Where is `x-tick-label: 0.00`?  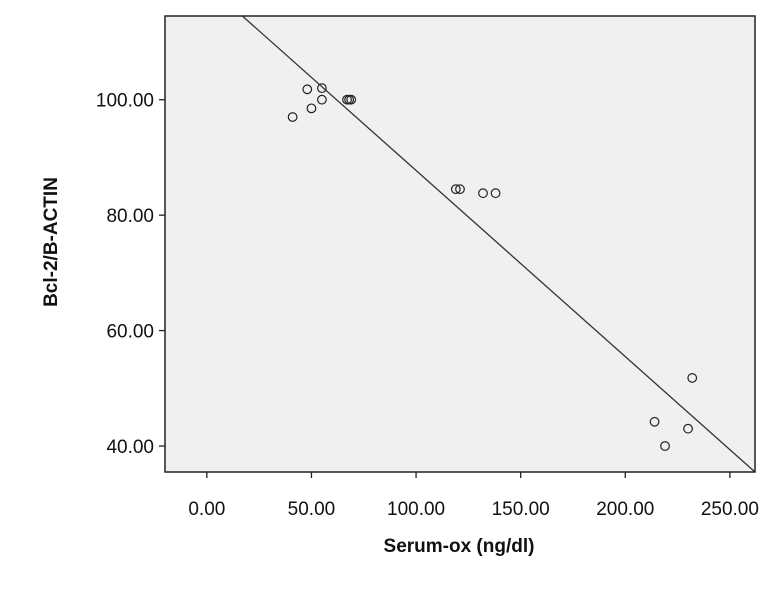 x-tick-label: 0.00 is located at coordinates (206, 509).